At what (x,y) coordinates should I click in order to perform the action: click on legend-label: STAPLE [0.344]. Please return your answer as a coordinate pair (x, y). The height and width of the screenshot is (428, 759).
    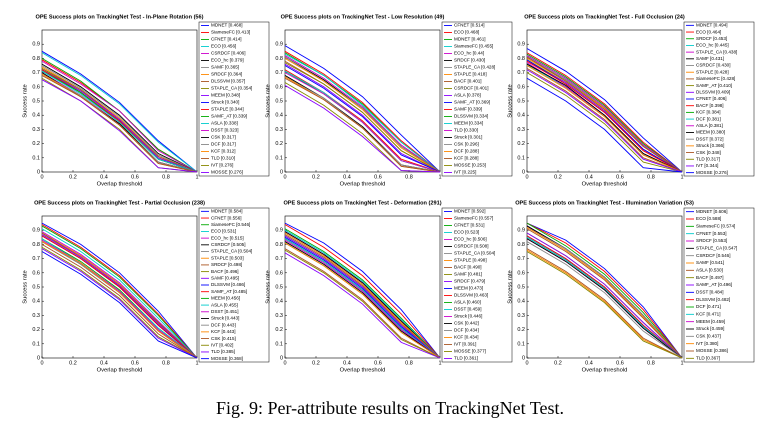
    Looking at the image, I should click on (227, 109).